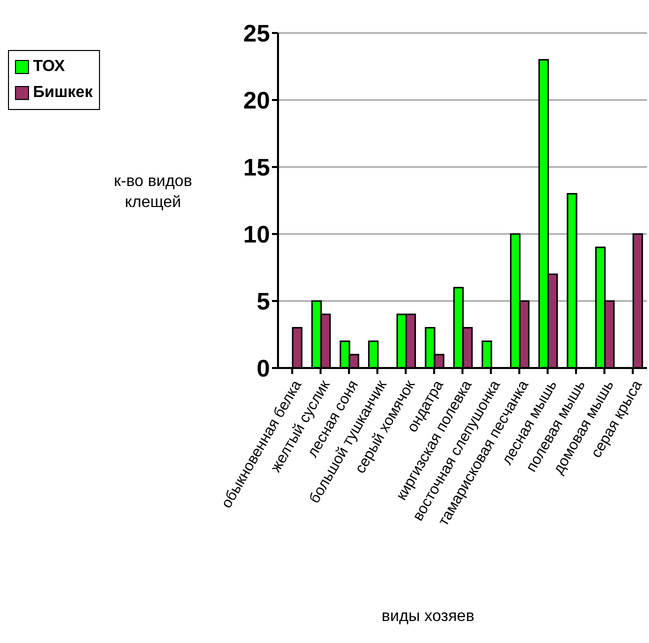 The width and height of the screenshot is (649, 643). What do you see at coordinates (49, 67) in the screenshot?
I see `legend-label: ТОХ` at bounding box center [49, 67].